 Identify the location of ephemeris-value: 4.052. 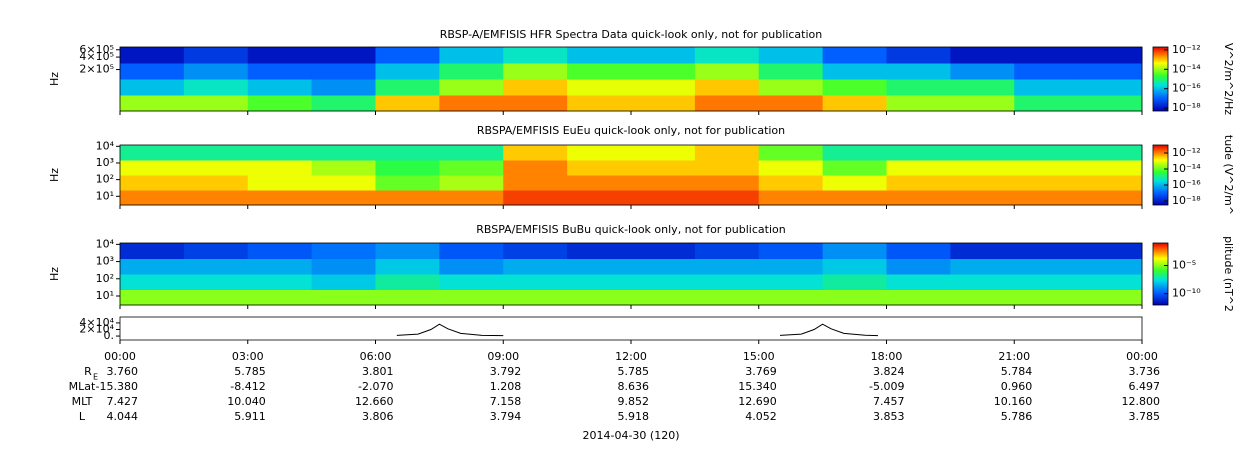
(761, 416).